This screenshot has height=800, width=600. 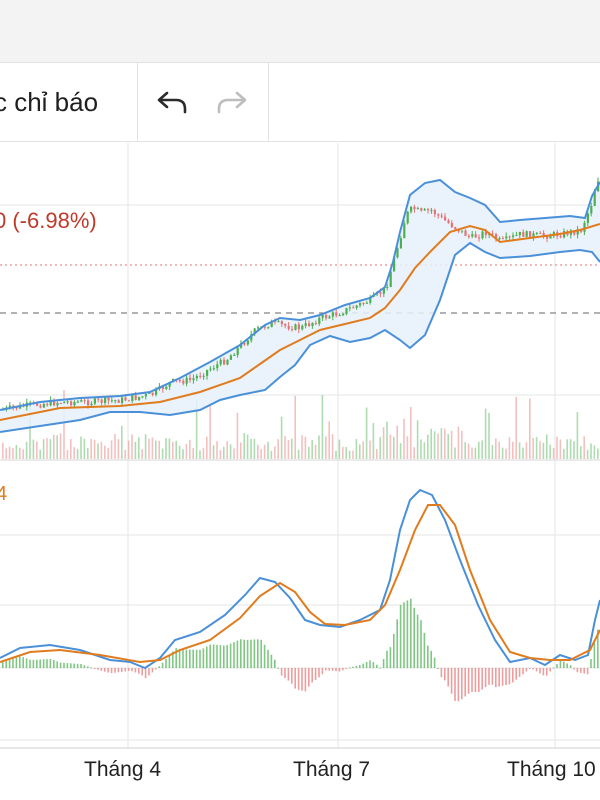 I want to click on undo-button, so click(x=173, y=103).